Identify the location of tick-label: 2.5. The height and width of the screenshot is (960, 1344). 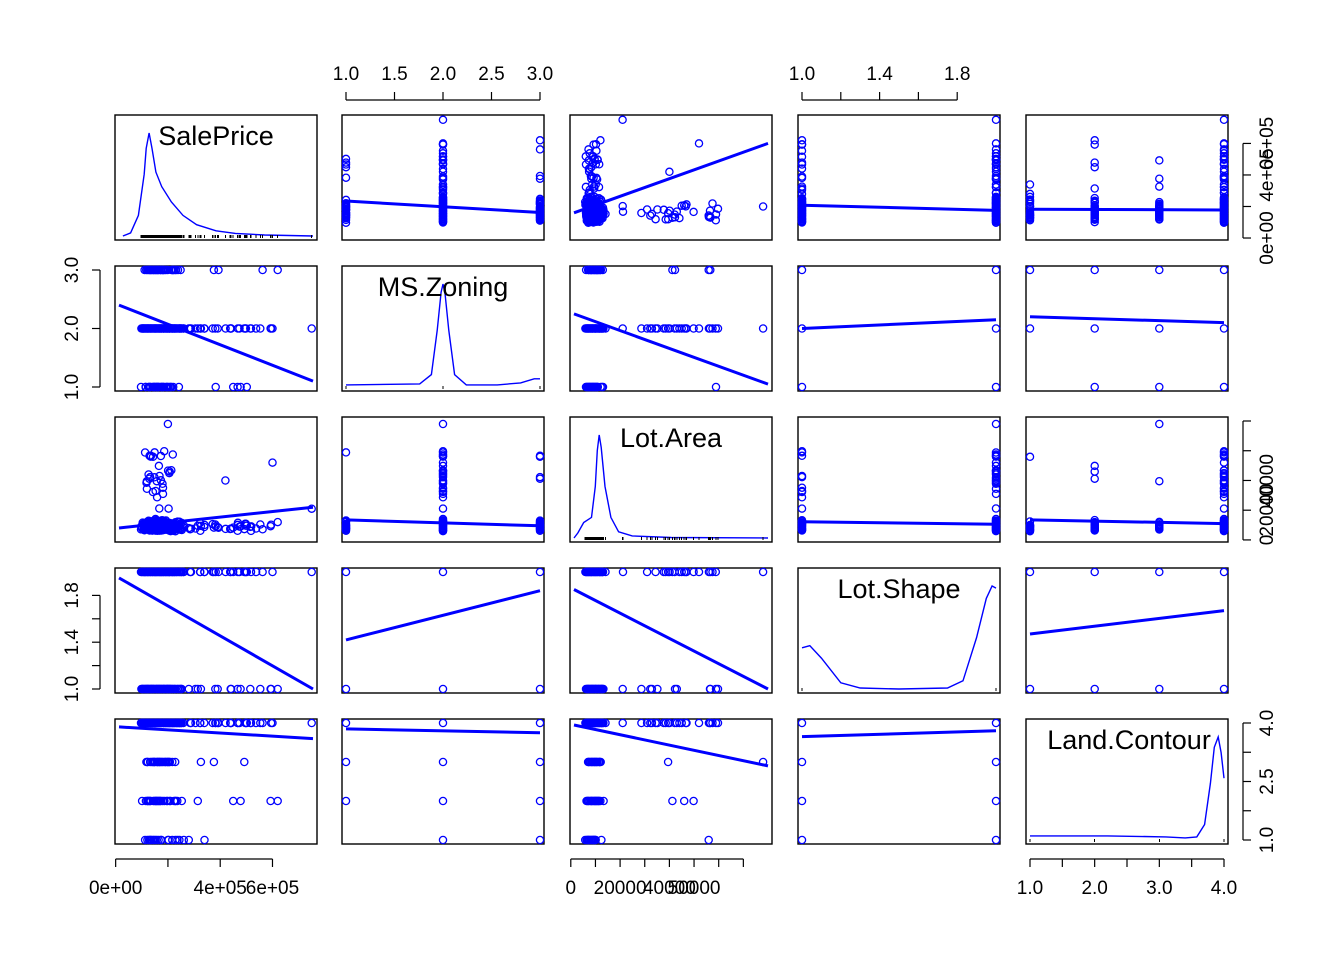
(491, 74).